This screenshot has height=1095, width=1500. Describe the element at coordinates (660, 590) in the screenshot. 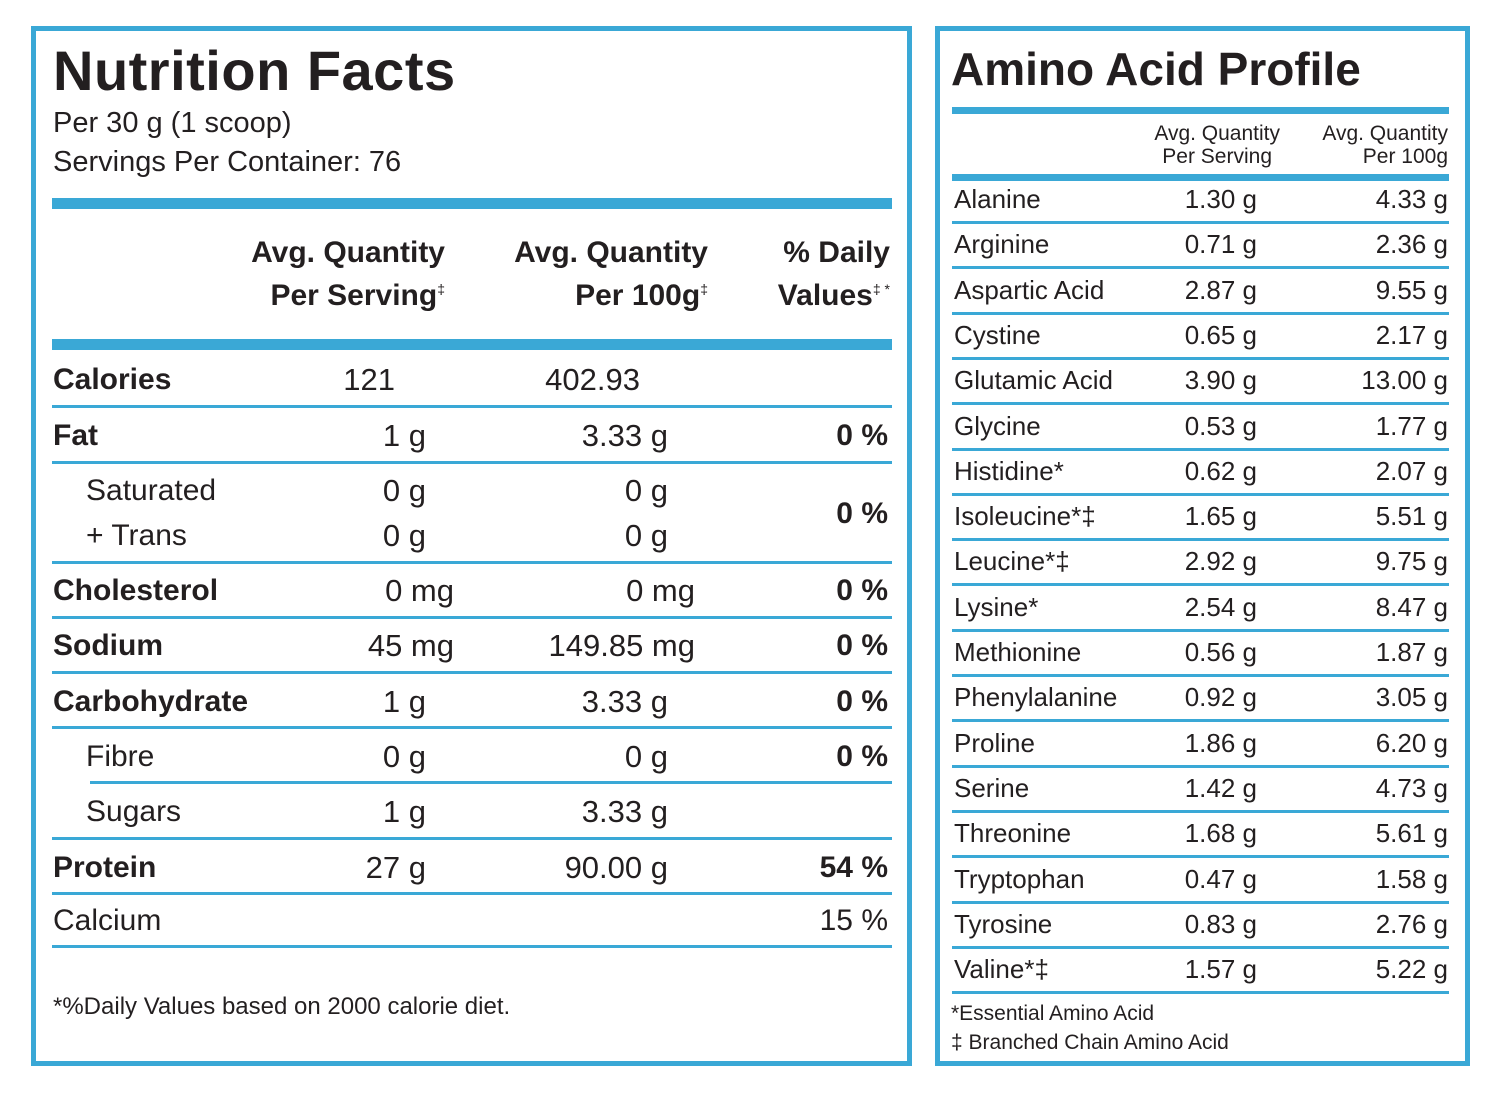

I see `row-per100: 0 mg` at that location.